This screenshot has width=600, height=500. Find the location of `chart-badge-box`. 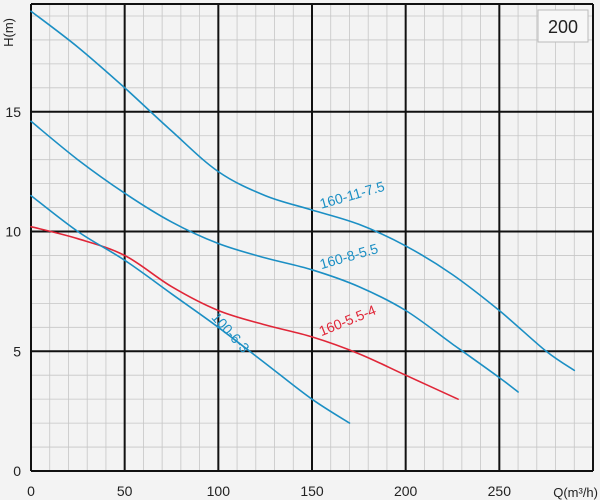

chart-badge-box is located at coordinates (563, 26).